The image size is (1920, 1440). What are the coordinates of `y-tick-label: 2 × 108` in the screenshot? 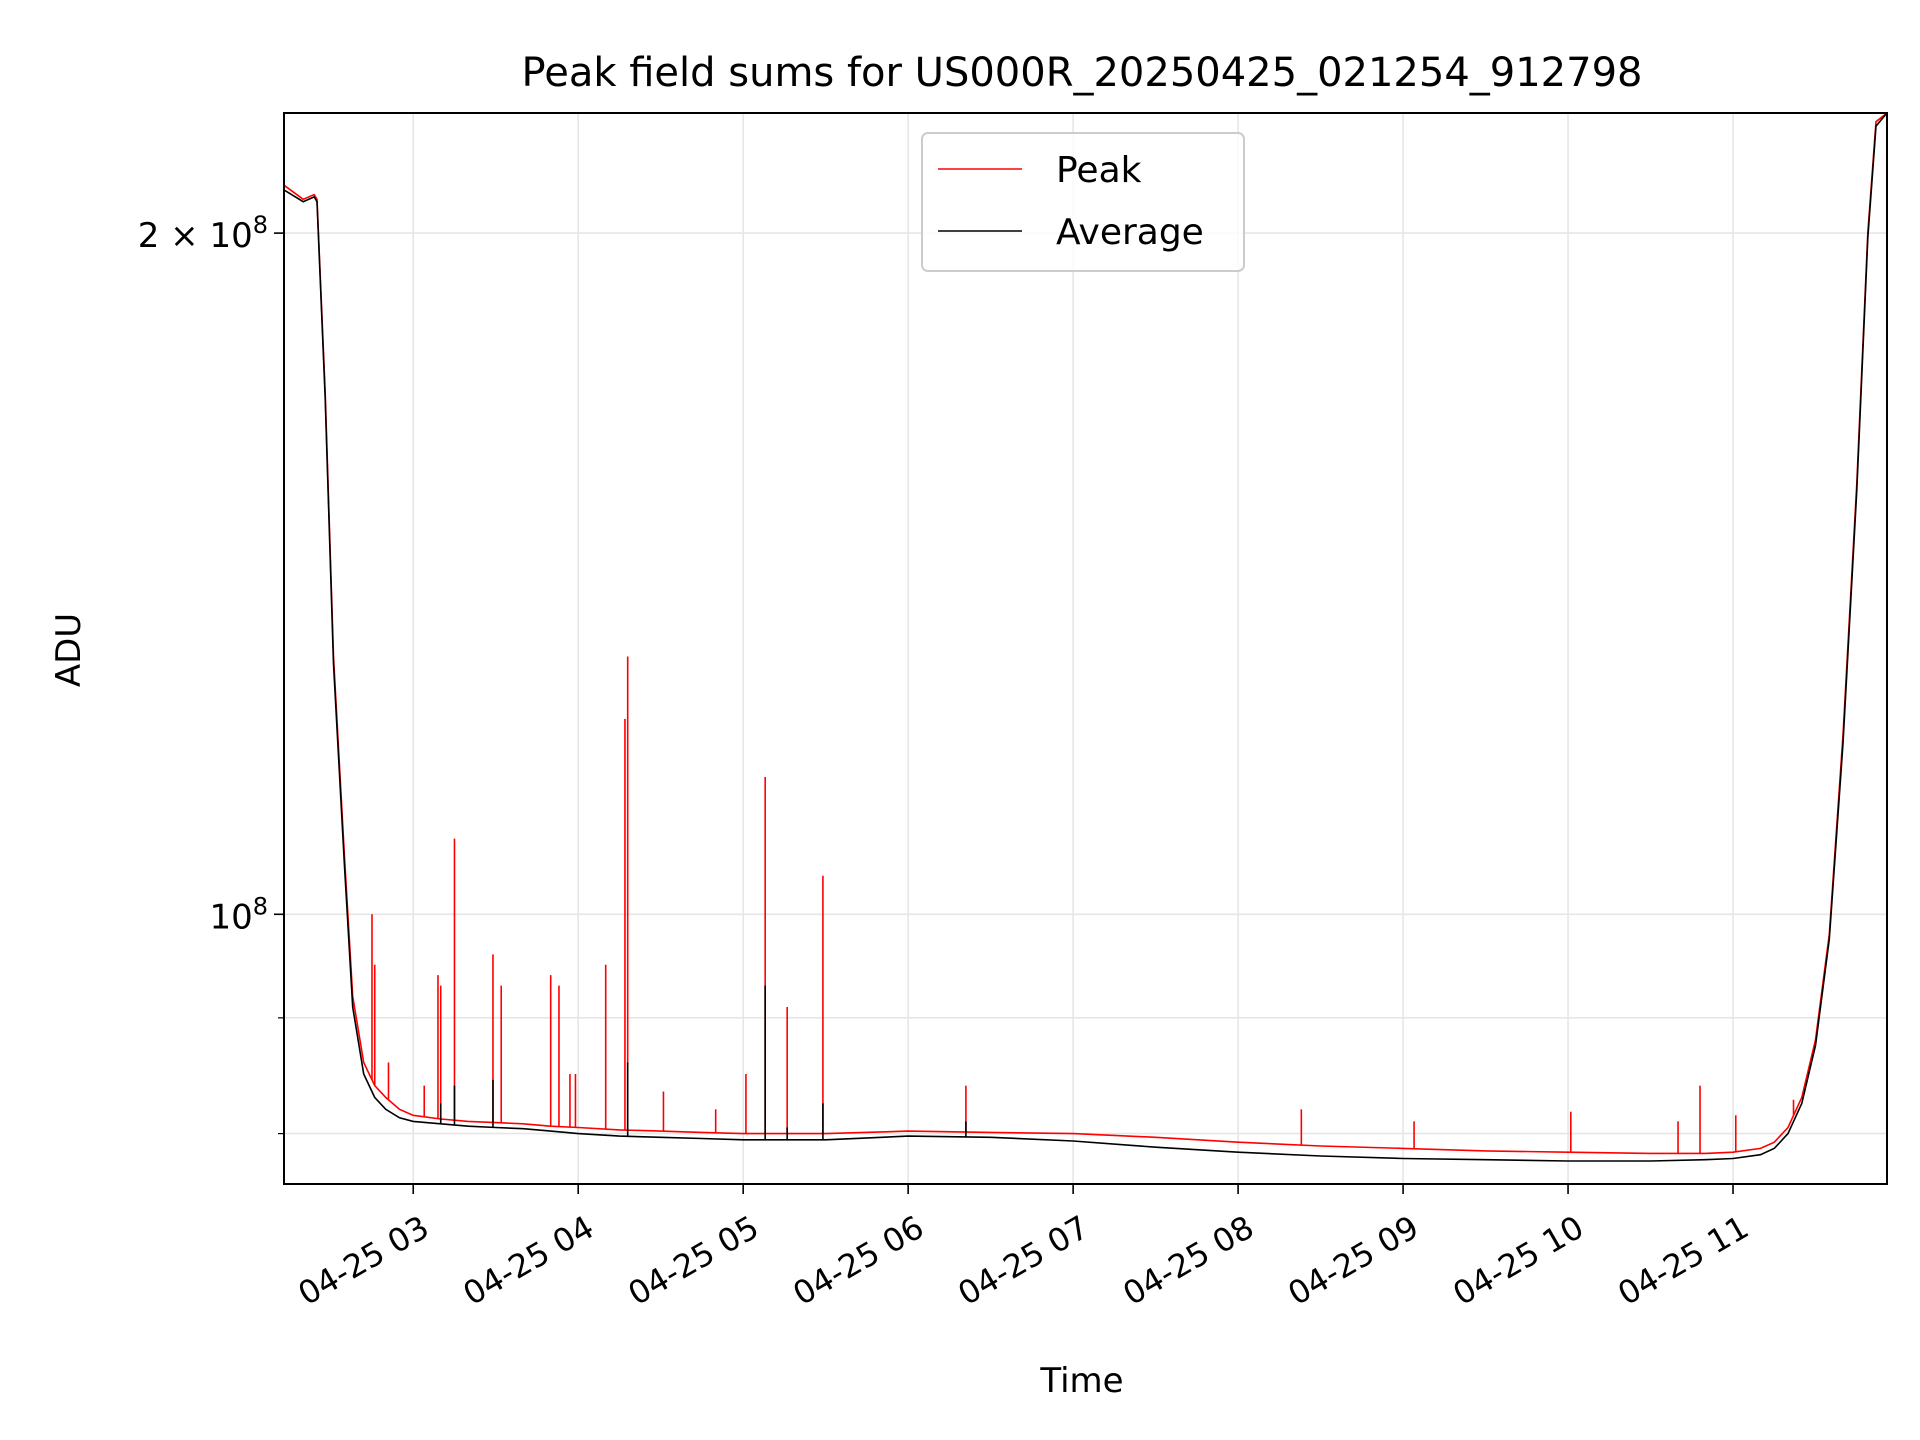 It's located at (203, 233).